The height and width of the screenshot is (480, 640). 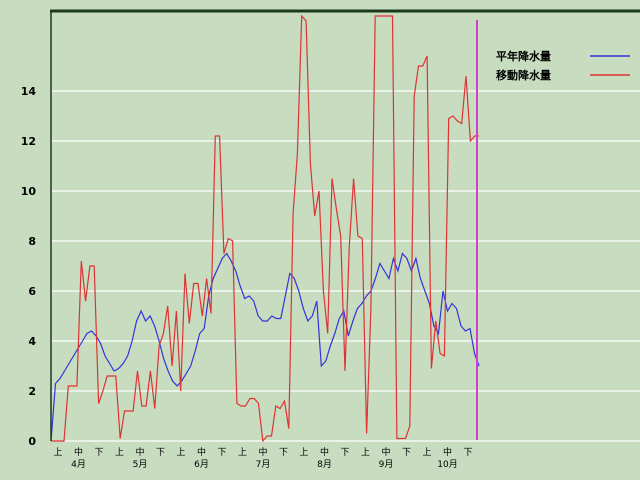 What do you see at coordinates (263, 464) in the screenshot?
I see `x-month-label: 7月` at bounding box center [263, 464].